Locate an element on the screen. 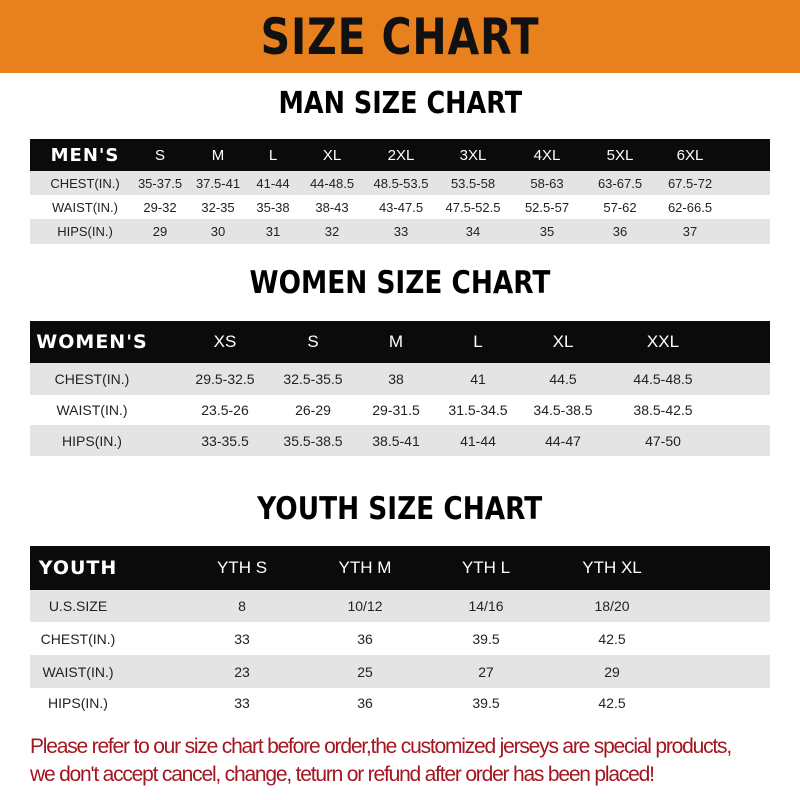 This screenshot has width=800, height=800. youth-section-title: YOUTH SIZE CHART is located at coordinates (400, 509).